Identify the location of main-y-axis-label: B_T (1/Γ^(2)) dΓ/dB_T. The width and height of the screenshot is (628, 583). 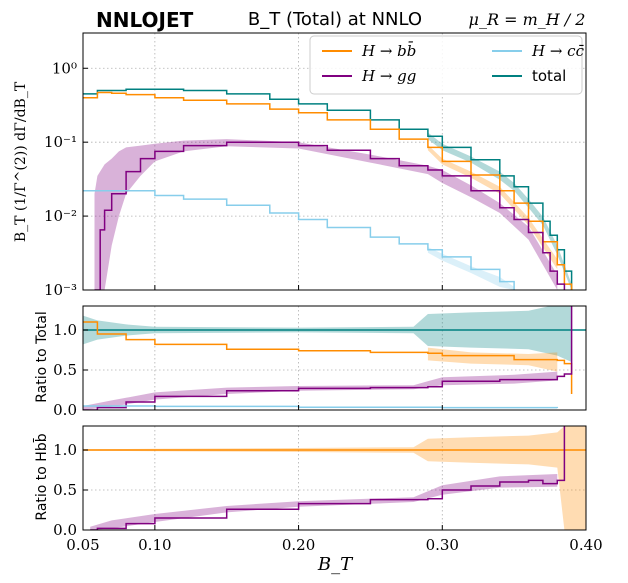
(21, 161).